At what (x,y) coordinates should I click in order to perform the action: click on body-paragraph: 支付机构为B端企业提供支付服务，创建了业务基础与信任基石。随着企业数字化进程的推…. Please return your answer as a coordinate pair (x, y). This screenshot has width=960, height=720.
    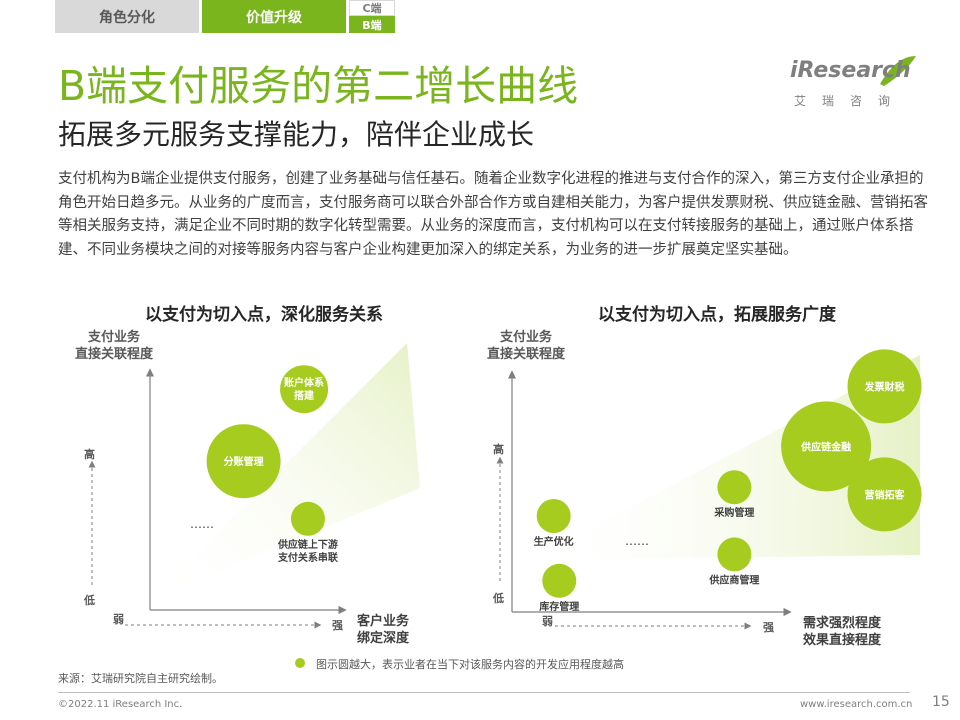
    Looking at the image, I should click on (493, 214).